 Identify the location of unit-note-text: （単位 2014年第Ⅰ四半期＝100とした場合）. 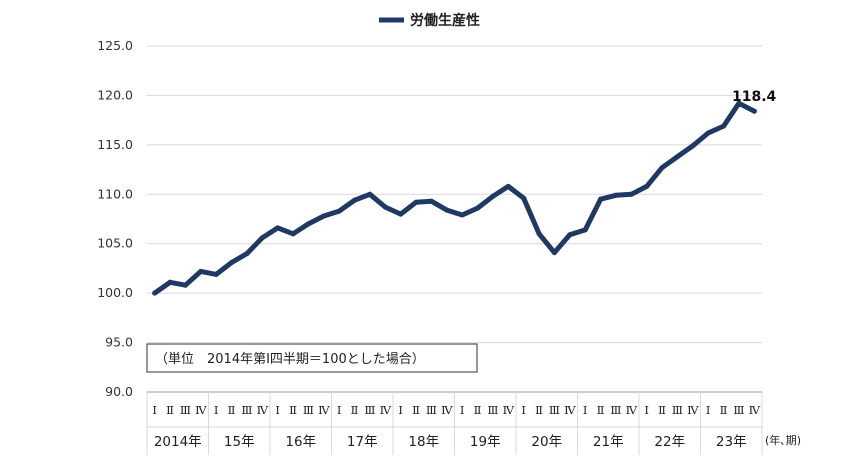
(290, 359).